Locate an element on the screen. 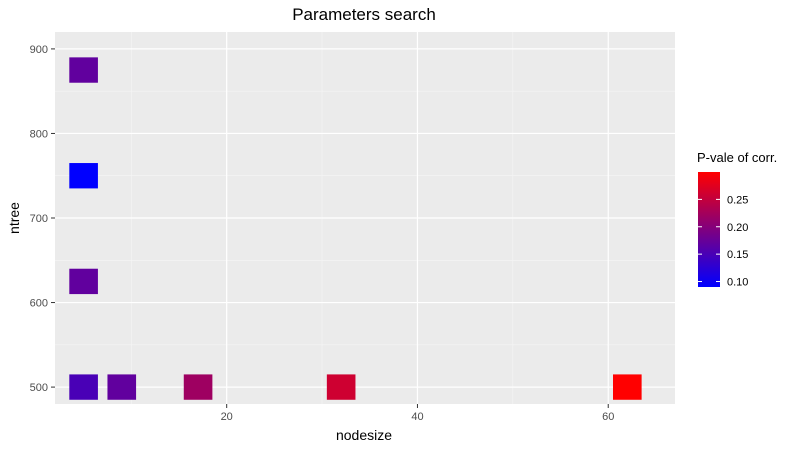  y-tick-label: 900 is located at coordinates (39, 50).